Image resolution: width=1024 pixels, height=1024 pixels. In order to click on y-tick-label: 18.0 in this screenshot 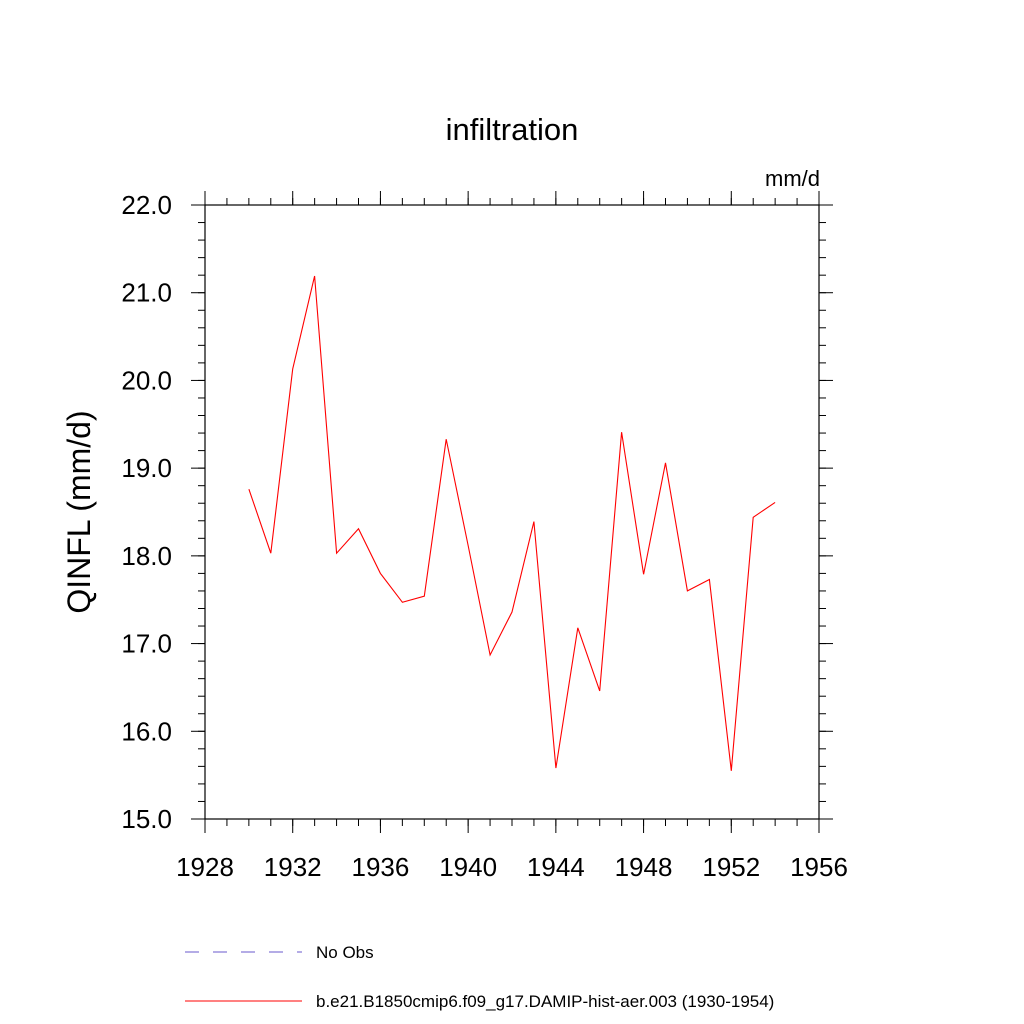, I will do `click(146, 556)`.